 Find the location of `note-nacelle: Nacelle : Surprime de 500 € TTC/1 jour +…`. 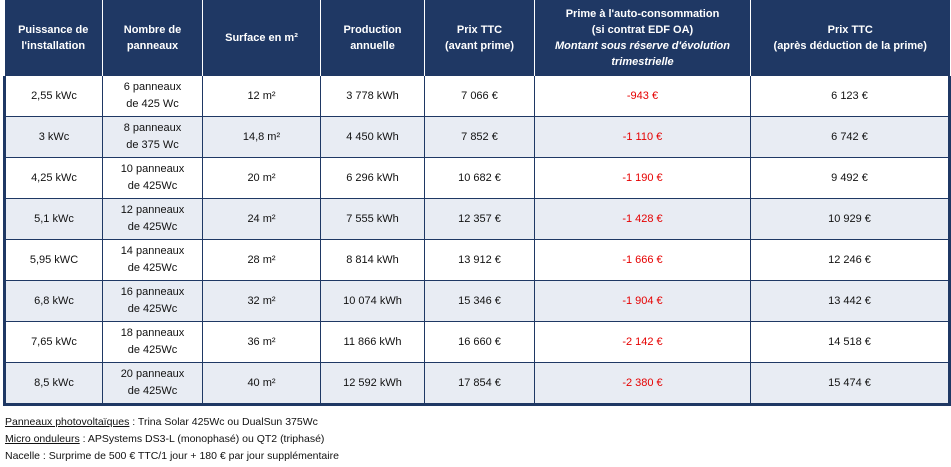

note-nacelle: Nacelle : Surprime de 500 € TTC/1 jour +… is located at coordinates (172, 456).